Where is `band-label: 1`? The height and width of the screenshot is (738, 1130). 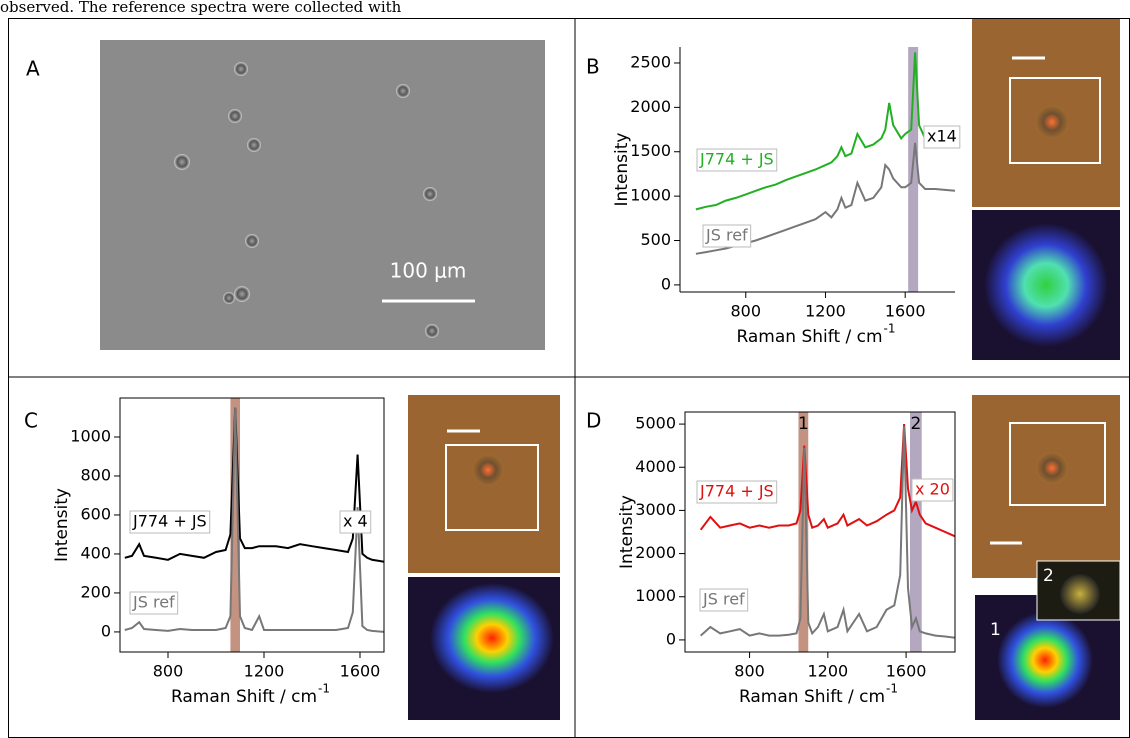
band-label: 1 is located at coordinates (803, 424).